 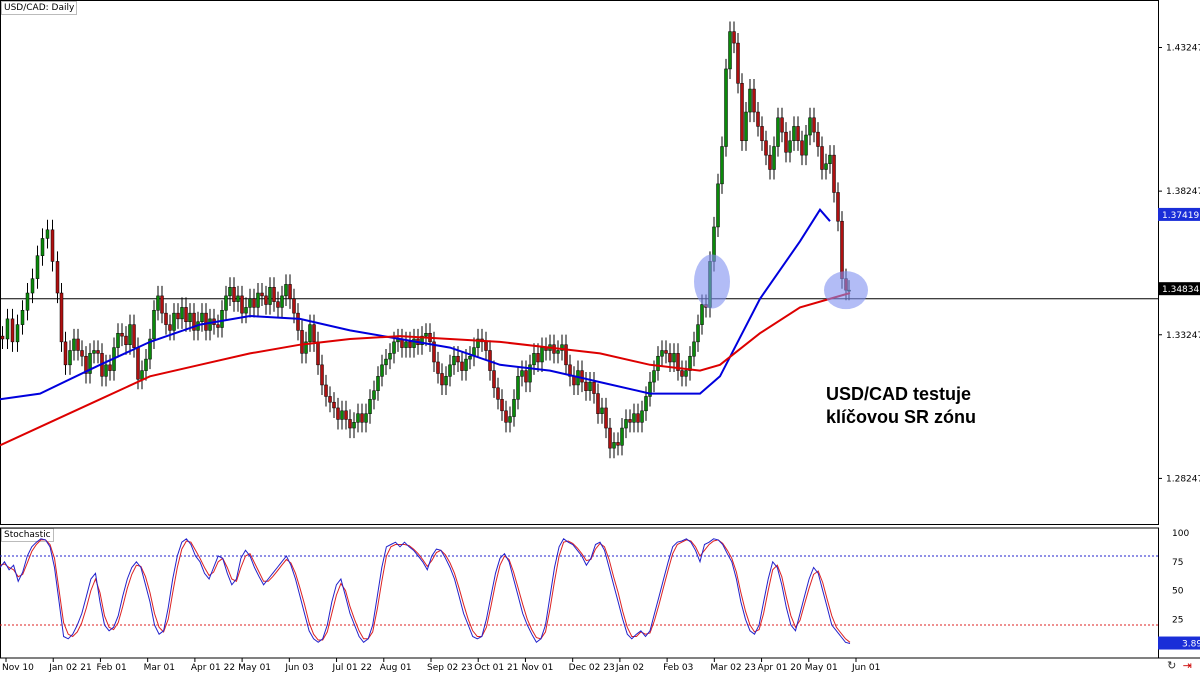 I want to click on footer-icons: ↻ ⇥, so click(x=1178, y=665).